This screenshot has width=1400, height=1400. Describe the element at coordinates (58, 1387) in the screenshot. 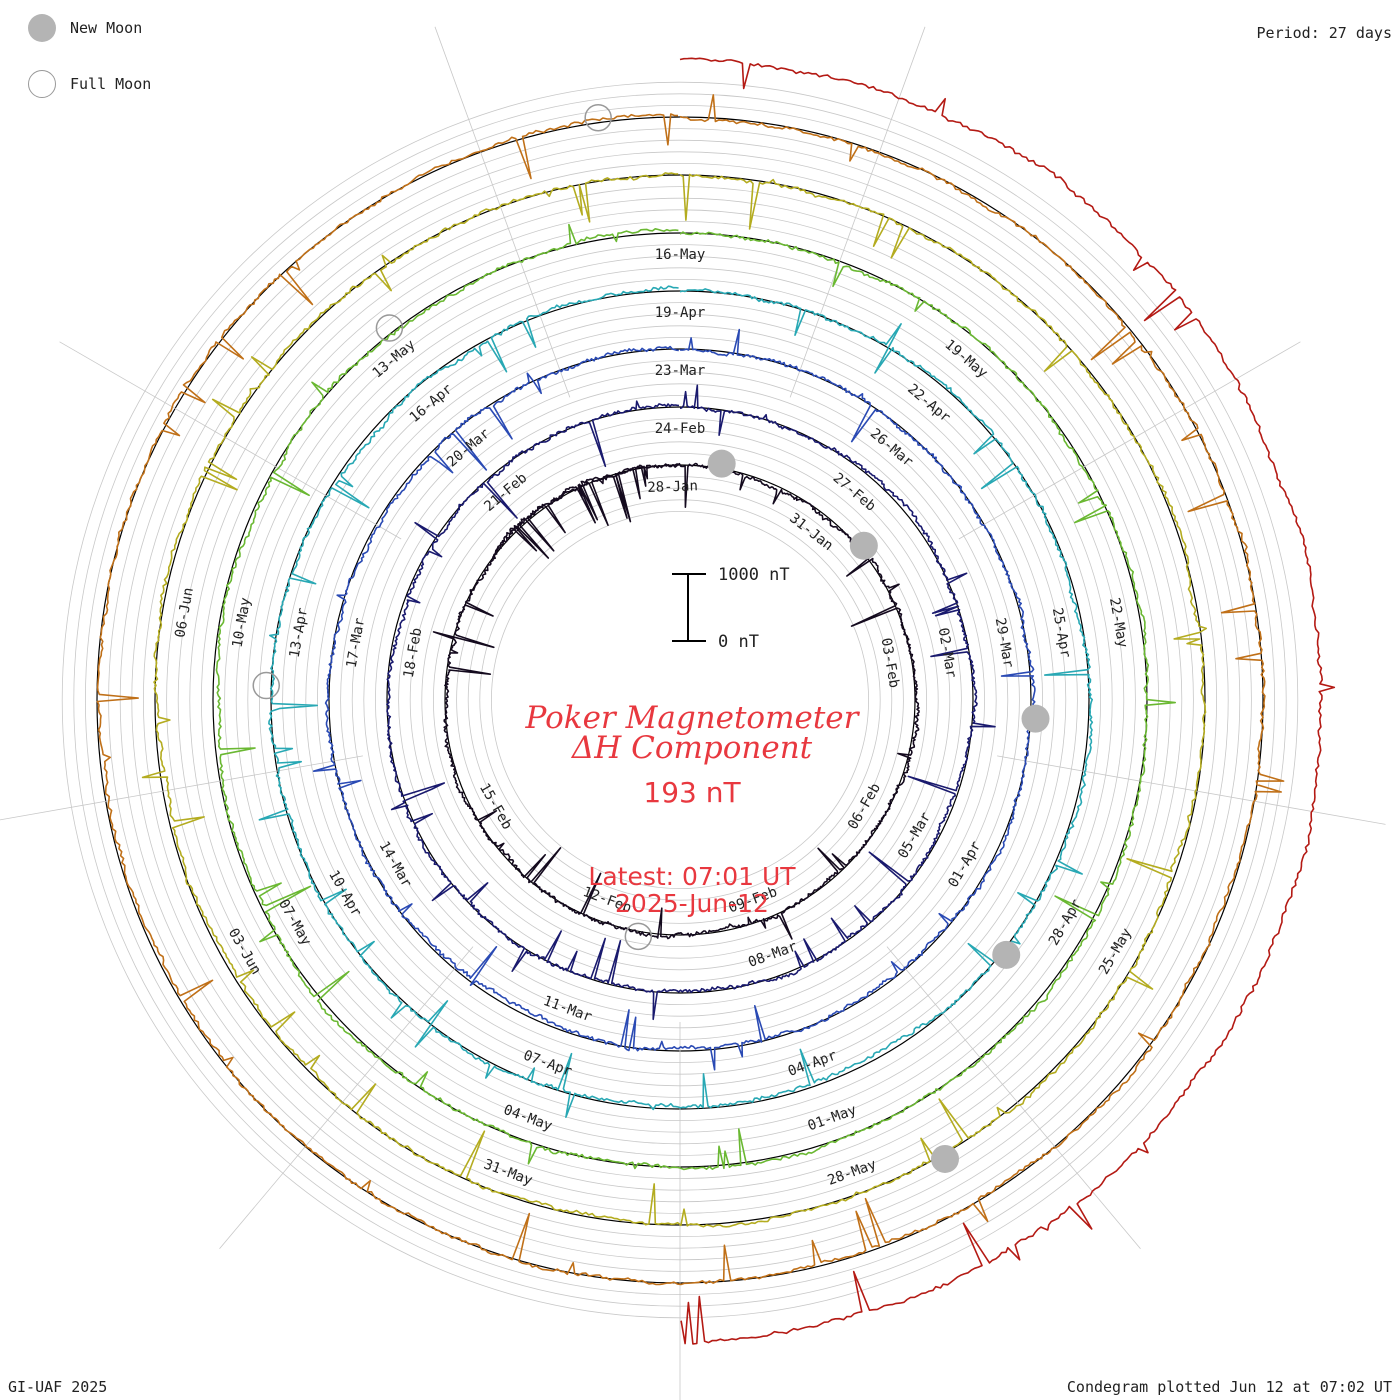

I see `credit-label: GI-UAF 2025` at that location.